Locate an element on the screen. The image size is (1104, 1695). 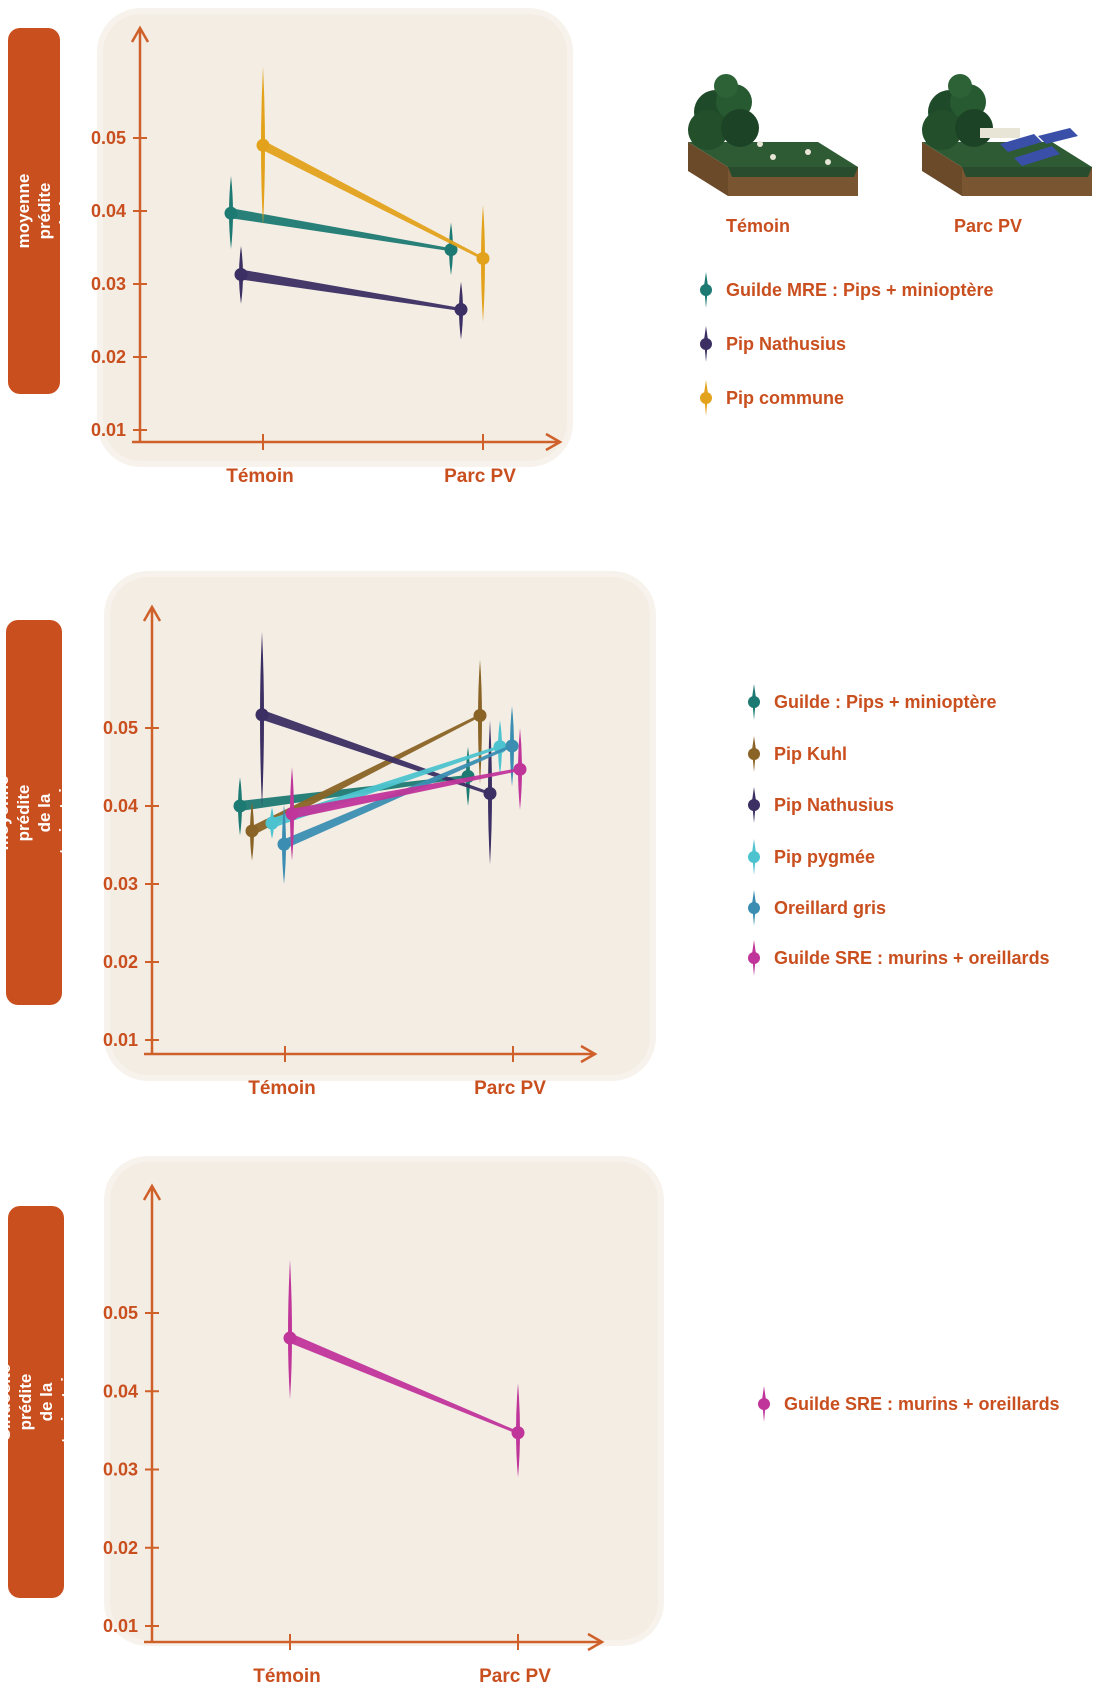
chart-1: 0.01 0.02 0.03 0.04 0.05 Témoin Parc PV is located at coordinates (327, 256).